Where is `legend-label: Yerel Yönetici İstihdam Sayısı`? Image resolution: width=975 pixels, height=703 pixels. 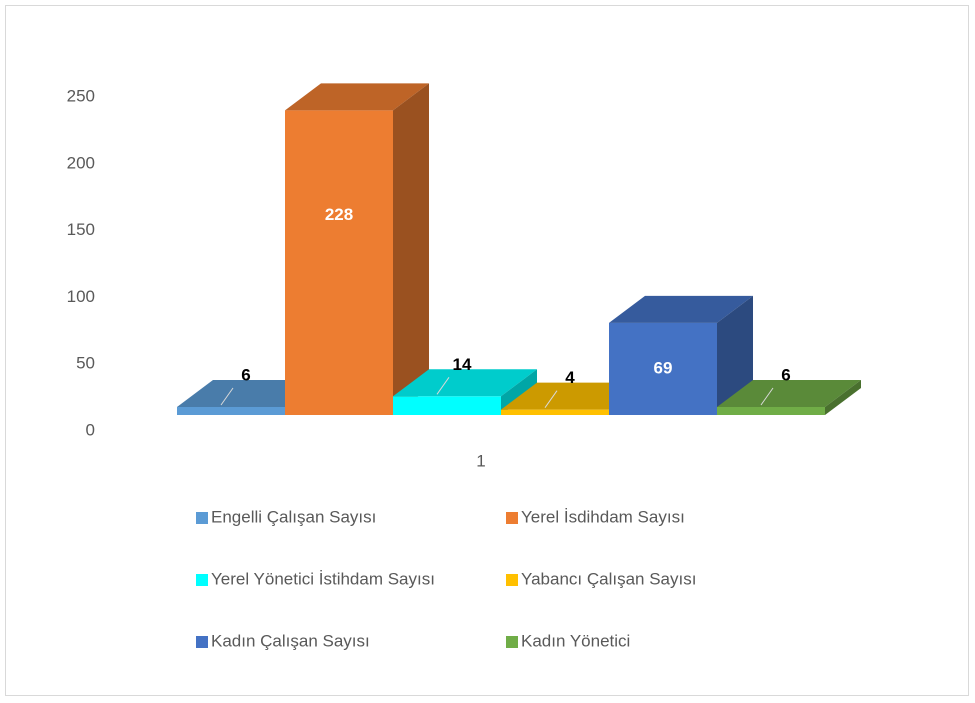
legend-label: Yerel Yönetici İstihdam Sayısı is located at coordinates (323, 578).